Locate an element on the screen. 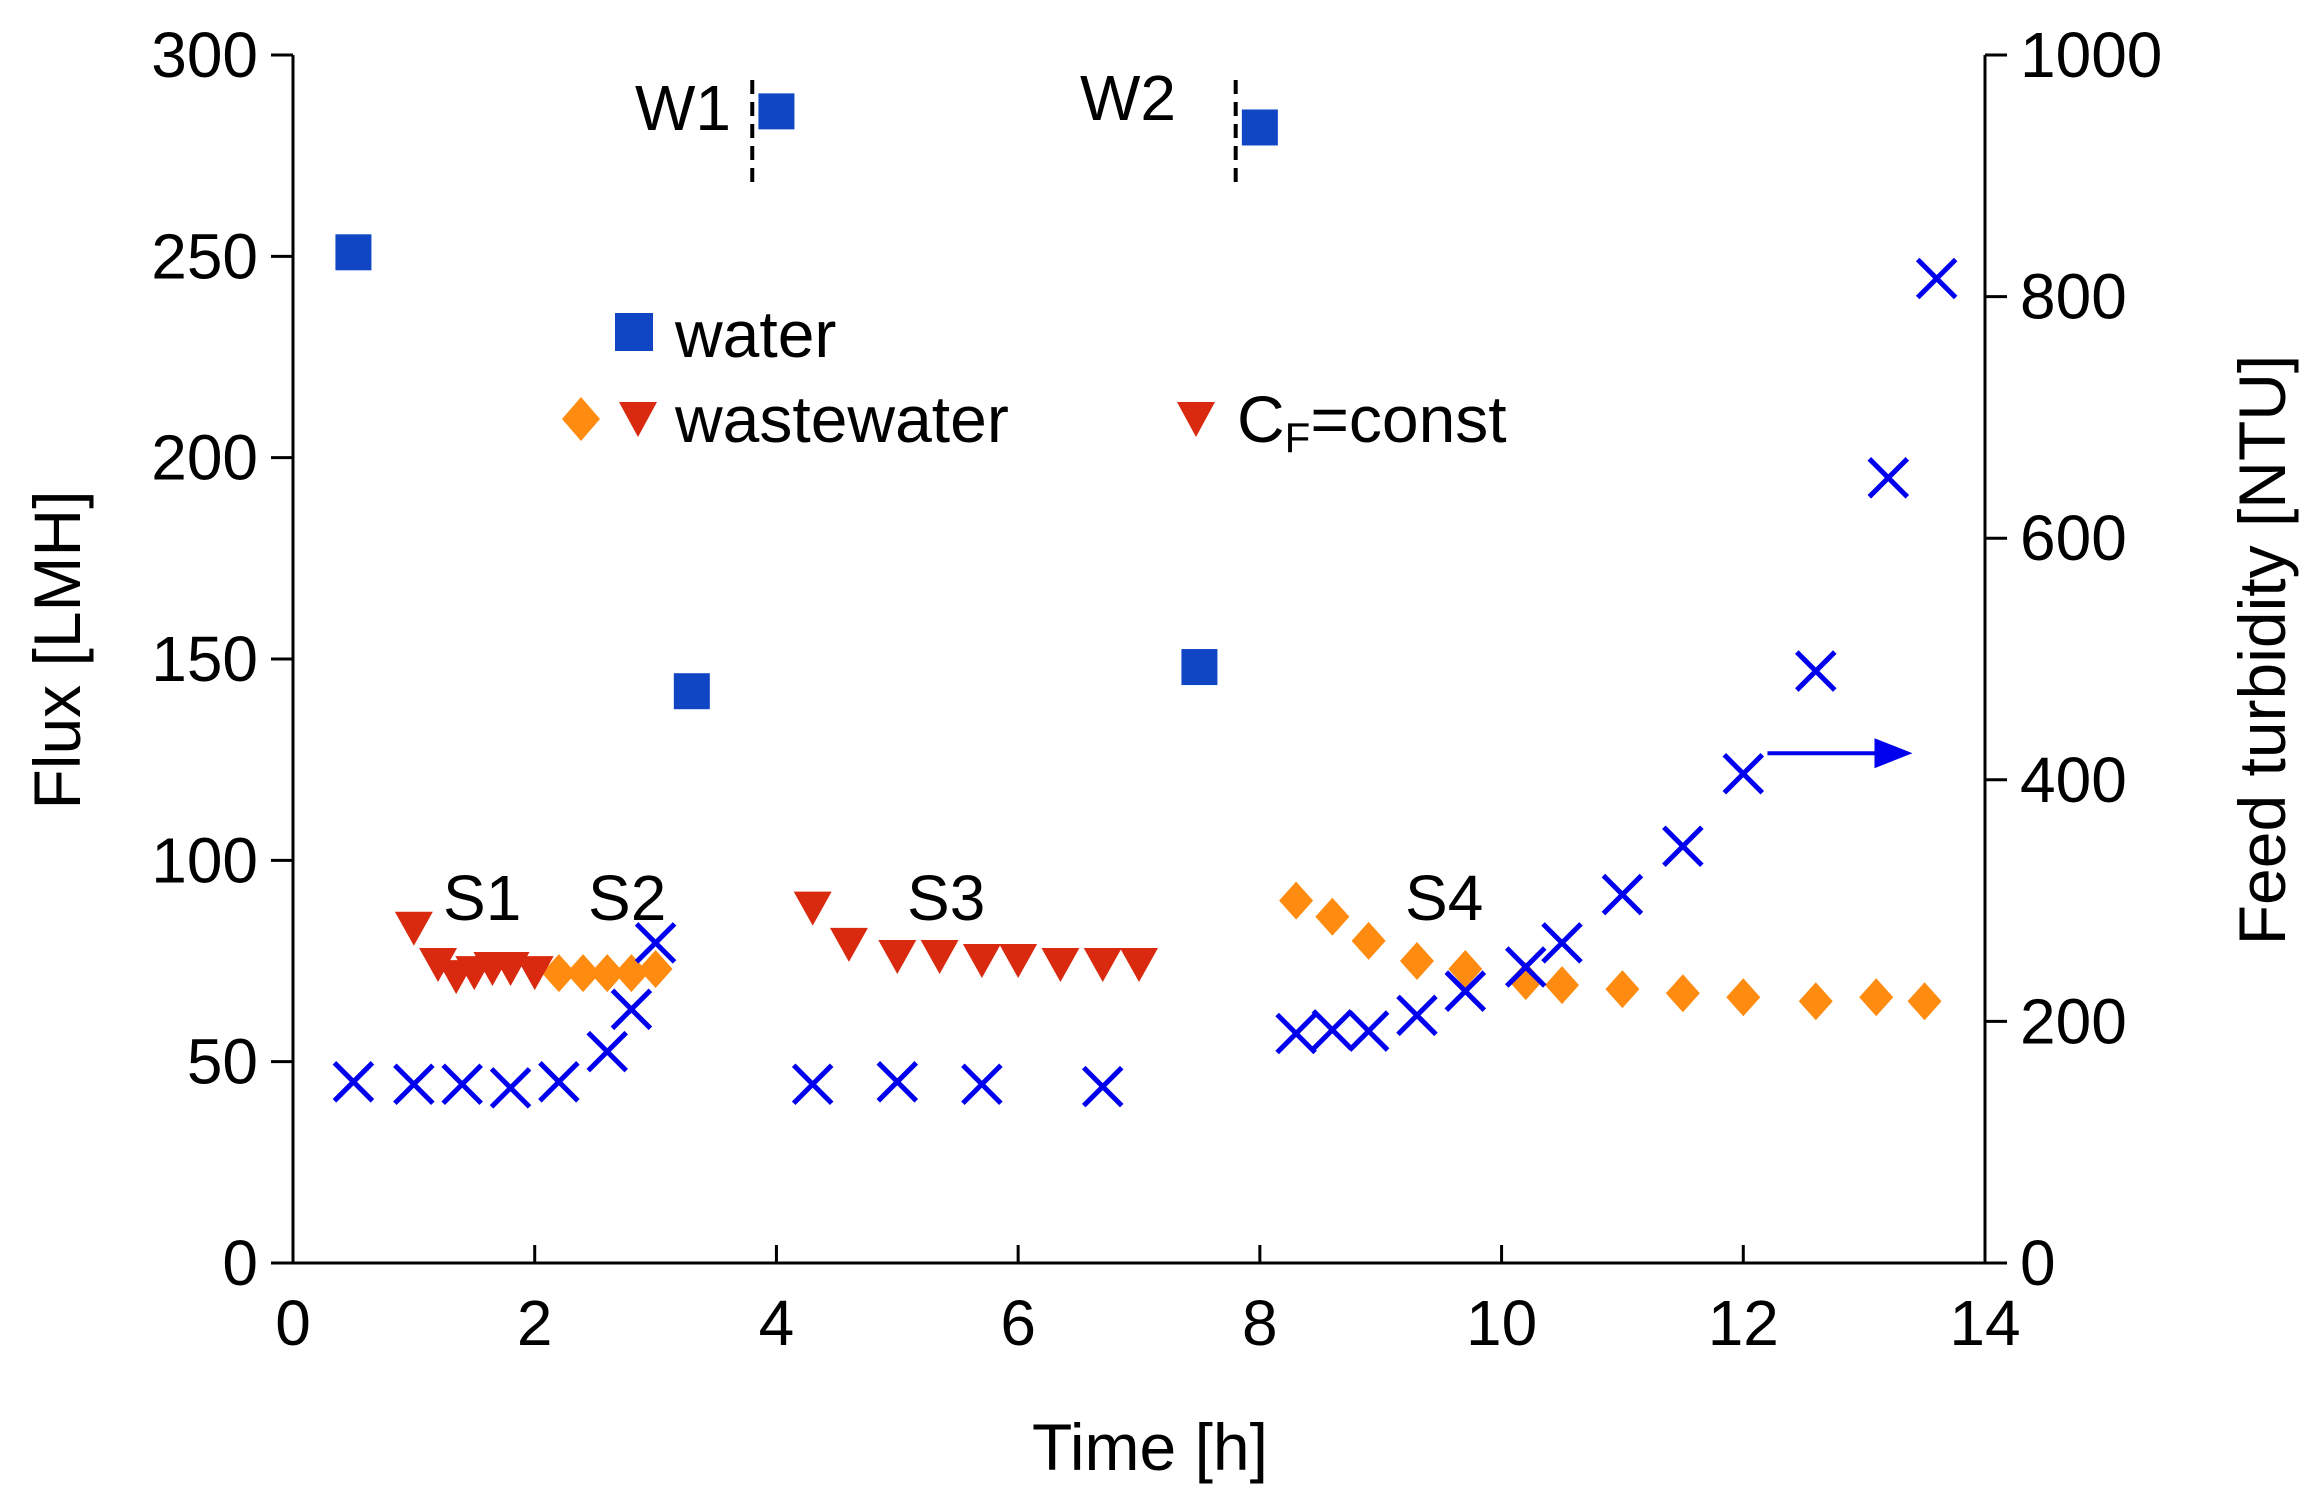  legend-wastewater-triangle is located at coordinates (638, 419).